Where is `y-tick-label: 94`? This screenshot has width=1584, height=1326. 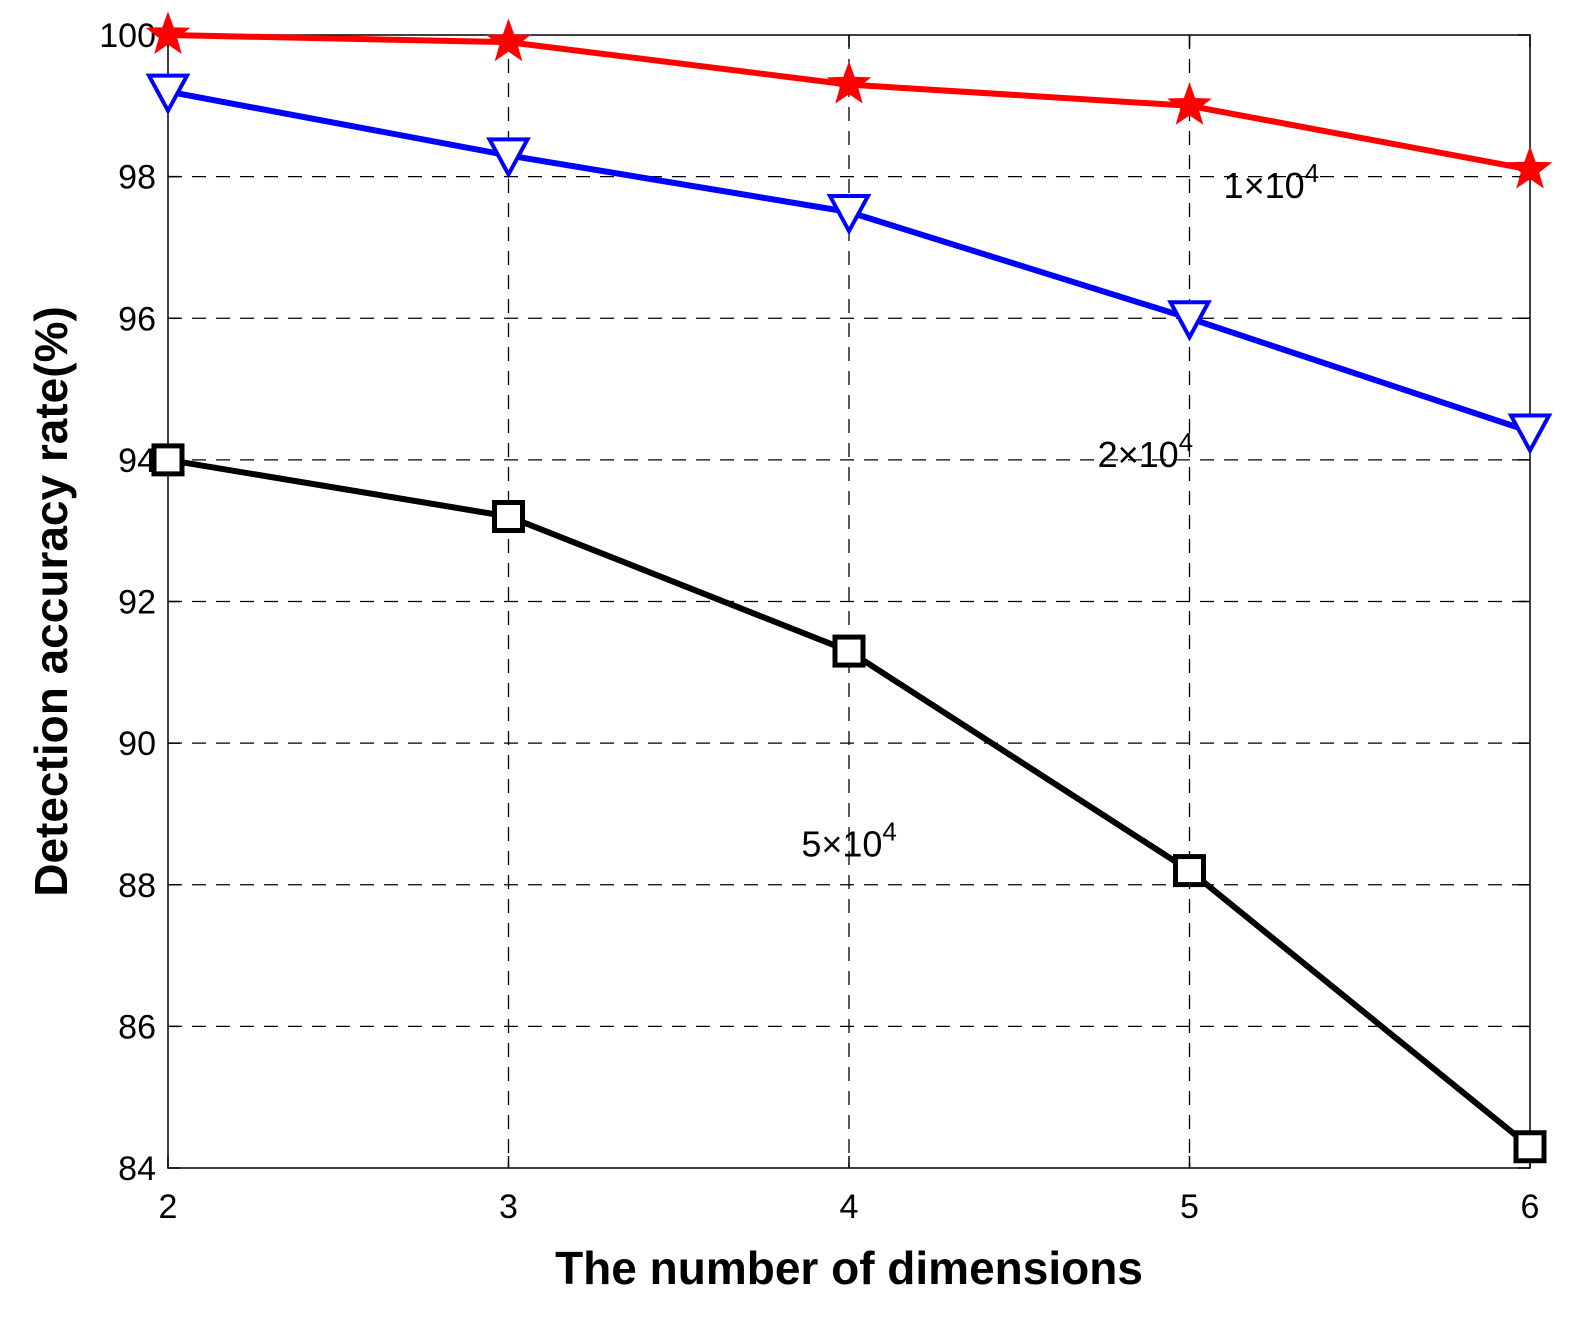
y-tick-label: 94 is located at coordinates (137, 461).